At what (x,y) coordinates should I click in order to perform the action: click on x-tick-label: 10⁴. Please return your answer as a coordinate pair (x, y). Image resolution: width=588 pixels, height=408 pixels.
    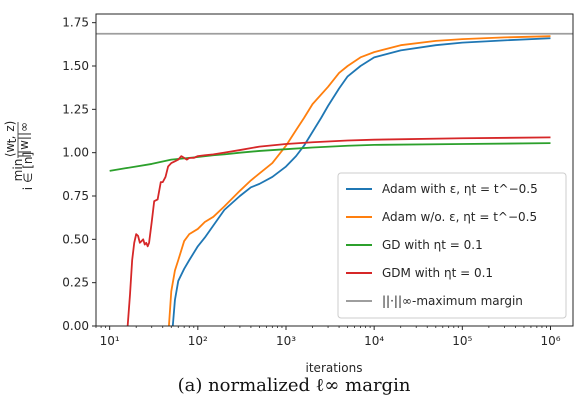
    Looking at the image, I should click on (374, 341).